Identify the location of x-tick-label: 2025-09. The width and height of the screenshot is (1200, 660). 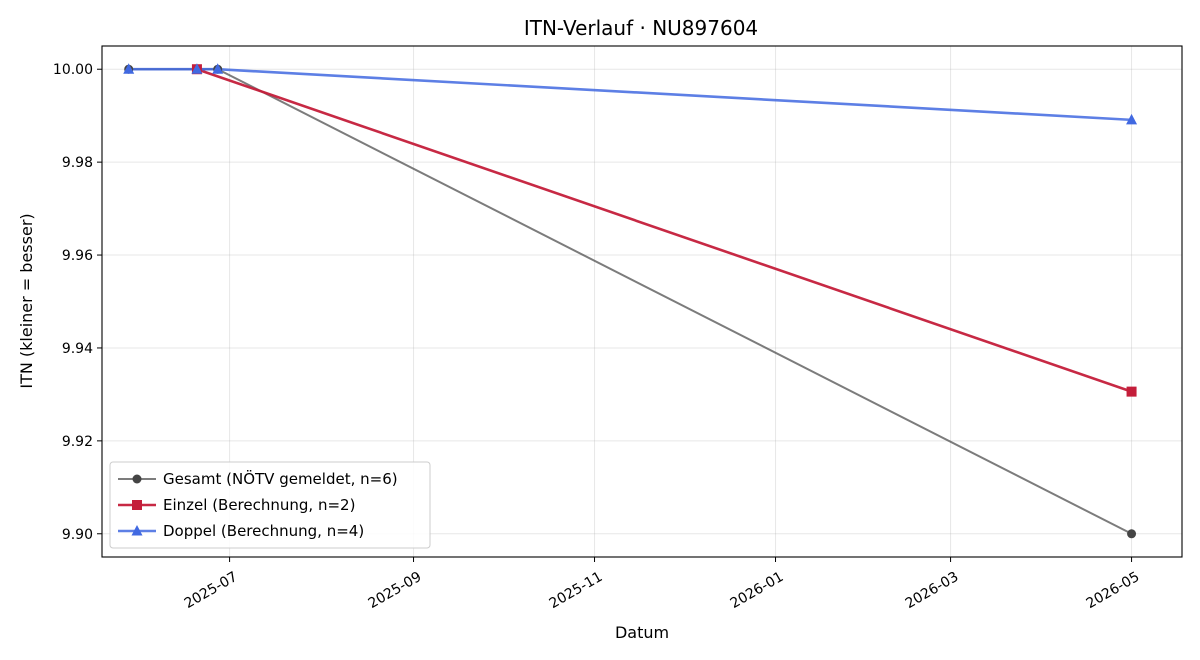
(395, 590).